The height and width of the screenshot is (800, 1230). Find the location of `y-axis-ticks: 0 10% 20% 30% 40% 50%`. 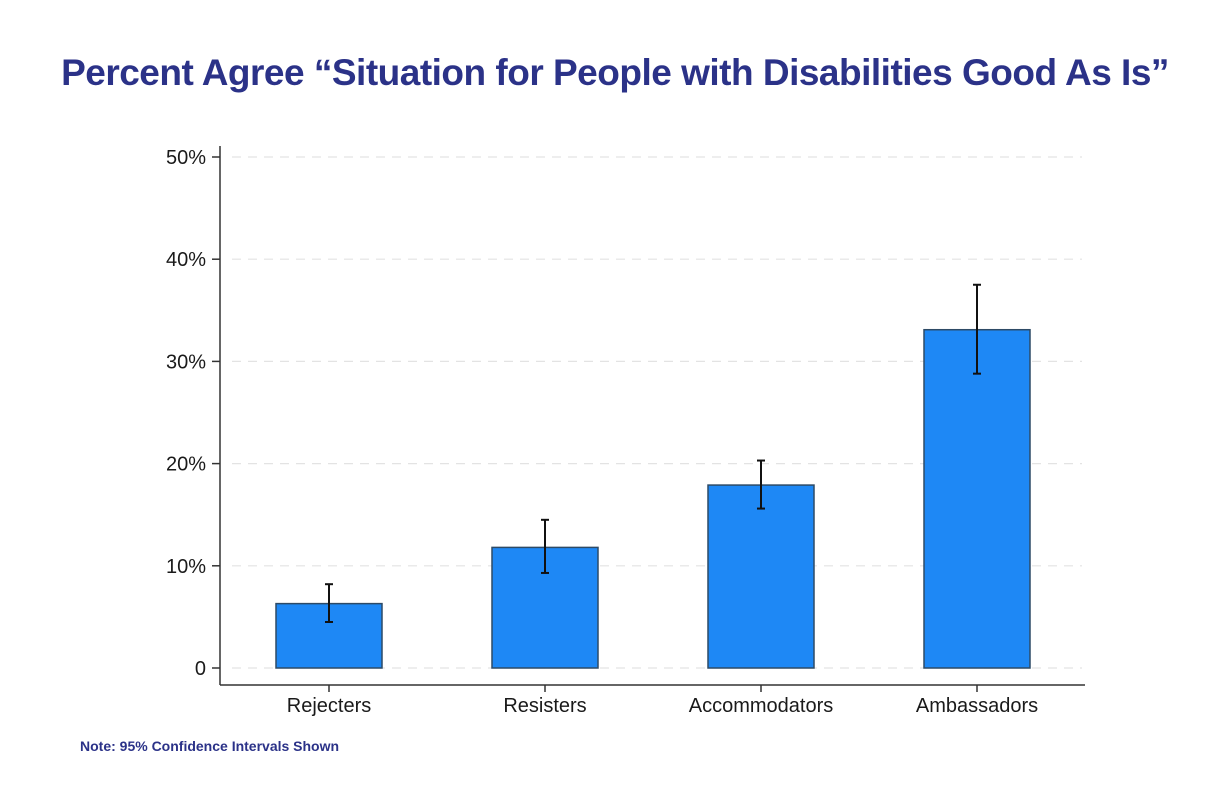

y-axis-ticks: 0 10% 20% 30% 40% 50% is located at coordinates (193, 413).